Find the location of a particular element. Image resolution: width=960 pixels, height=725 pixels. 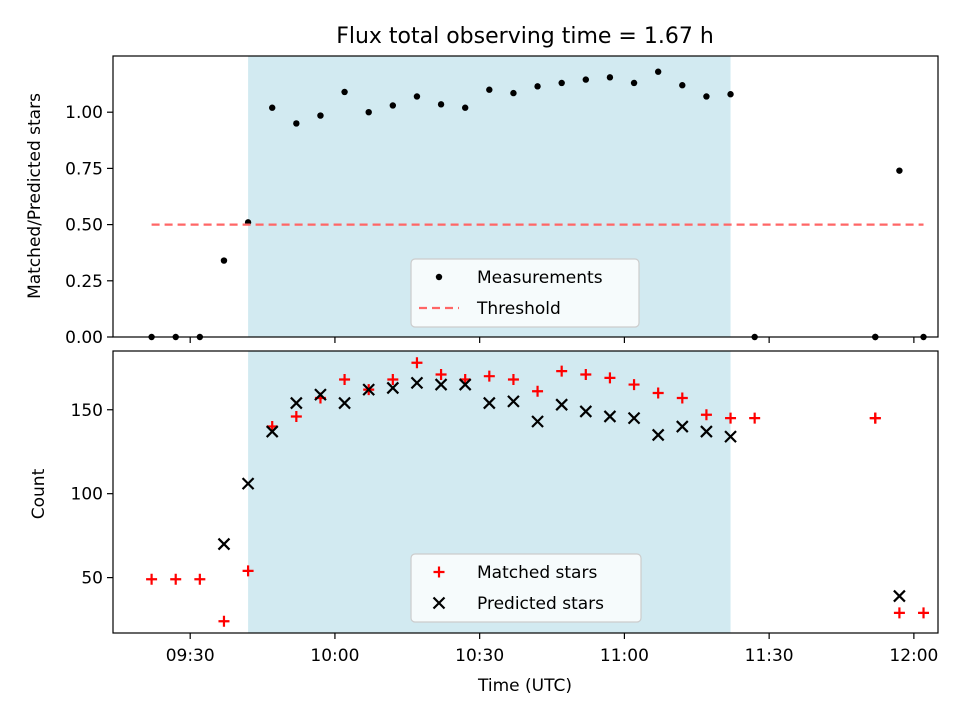

legend-predicted-swatch is located at coordinates (439, 603).